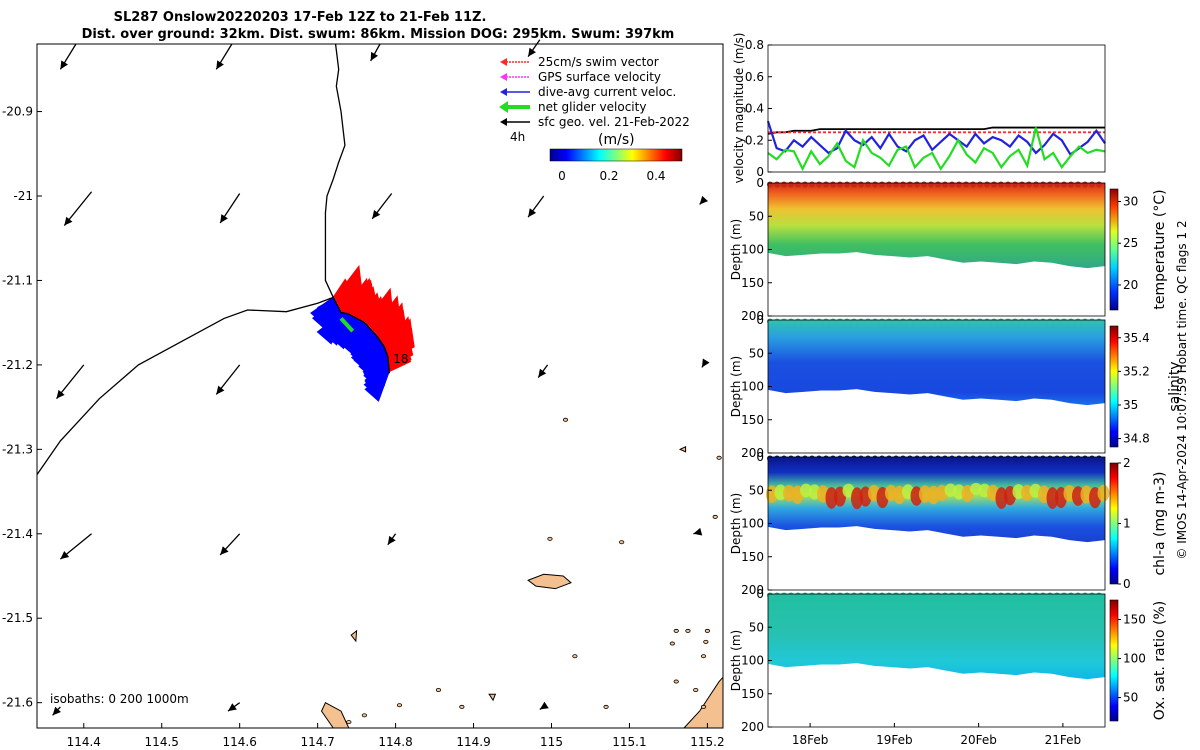 The width and height of the screenshot is (1200, 750). I want to click on map-x-ticklabel: 114.9, so click(473, 742).